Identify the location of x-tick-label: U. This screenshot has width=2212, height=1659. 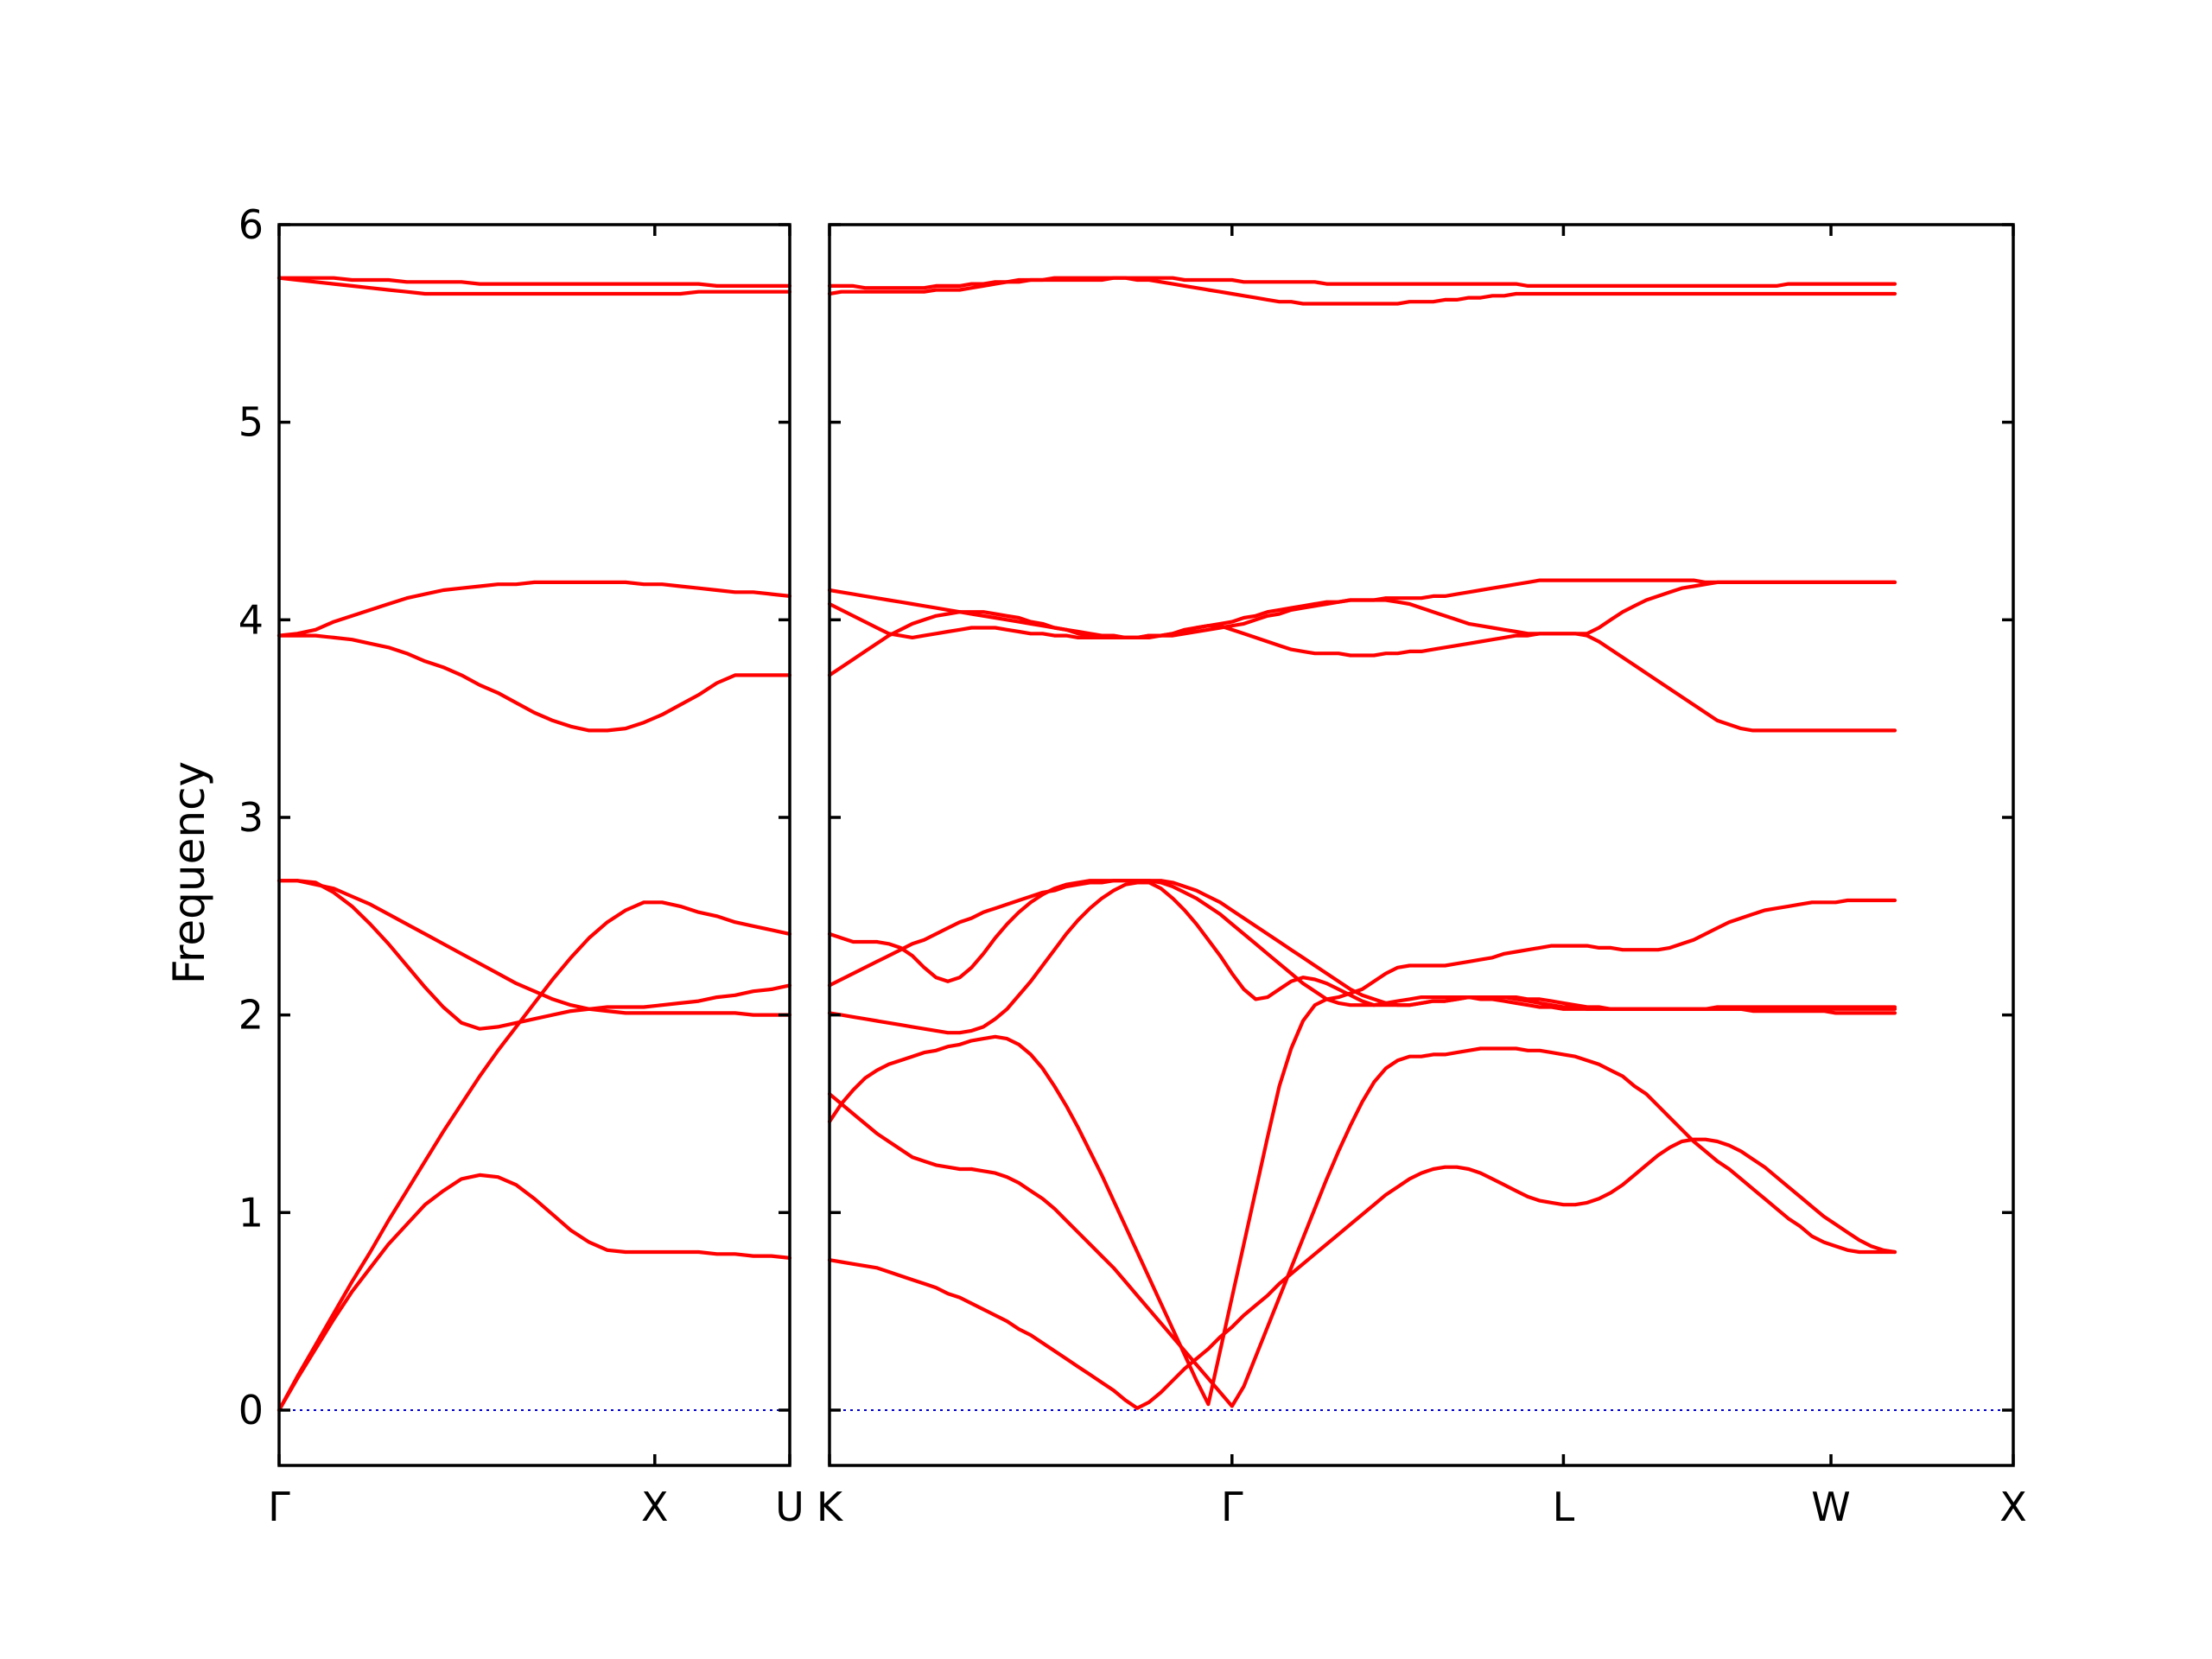
(789, 1507).